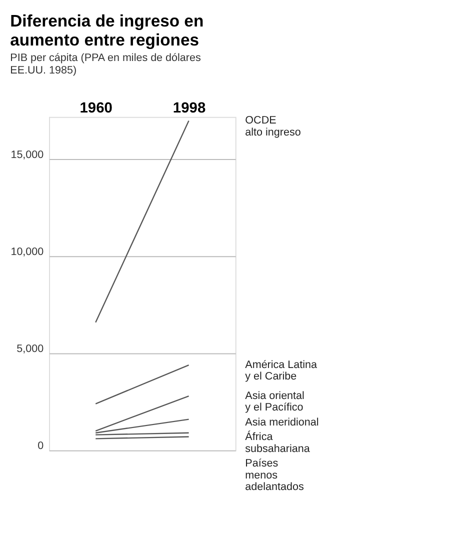 This screenshot has height=533, width=457. What do you see at coordinates (277, 442) in the screenshot?
I see `text: África subsahariana` at bounding box center [277, 442].